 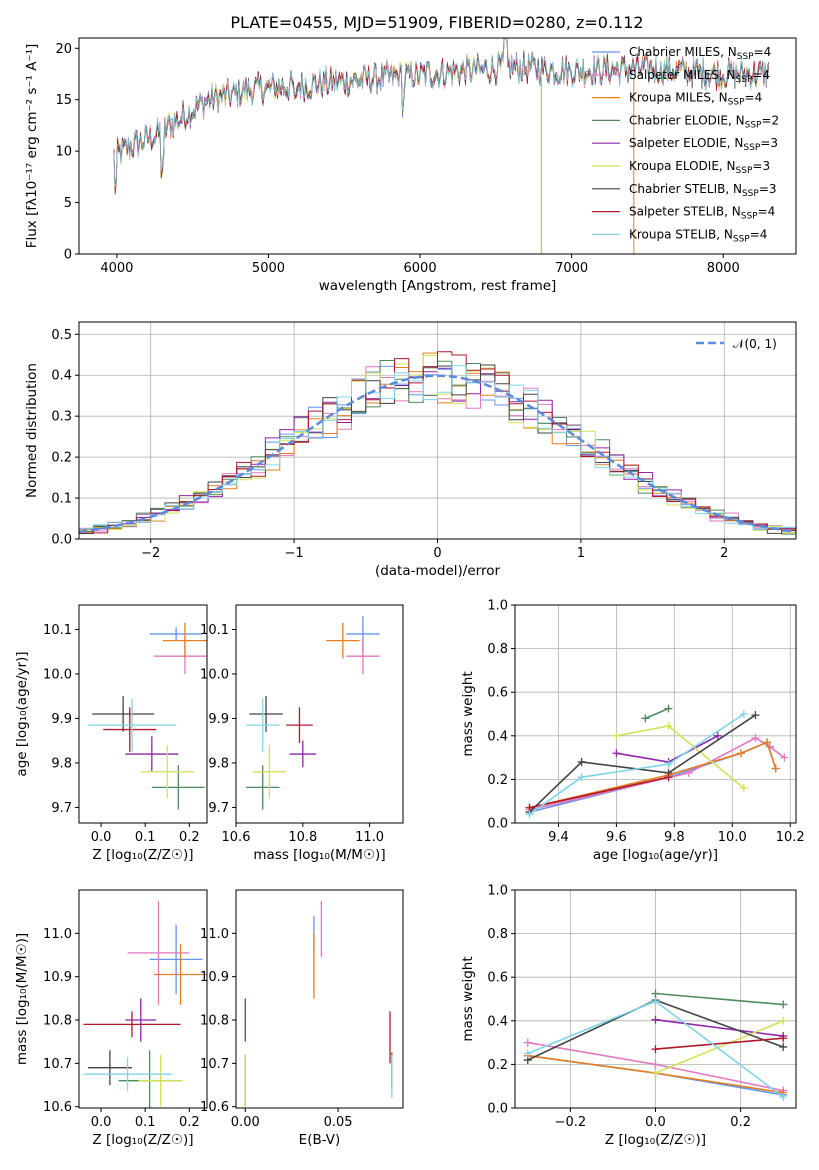 What do you see at coordinates (655, 855) in the screenshot?
I see `x-axis-label: age [log₁₀(age/yr)]` at bounding box center [655, 855].